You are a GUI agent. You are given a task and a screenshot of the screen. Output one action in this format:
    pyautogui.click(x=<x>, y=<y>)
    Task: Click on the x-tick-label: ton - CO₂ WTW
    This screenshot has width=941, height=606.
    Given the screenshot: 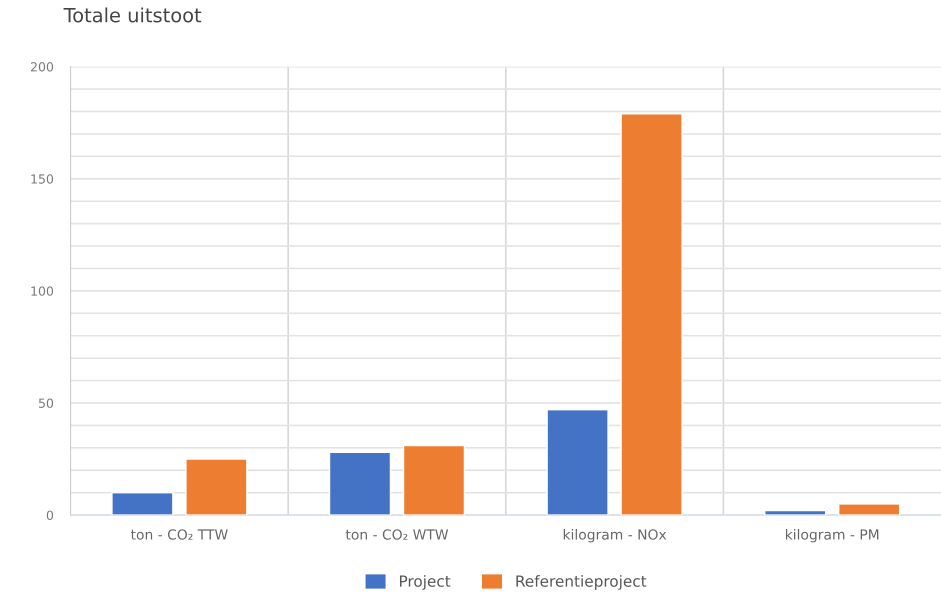 What is the action you would take?
    pyautogui.click(x=397, y=534)
    